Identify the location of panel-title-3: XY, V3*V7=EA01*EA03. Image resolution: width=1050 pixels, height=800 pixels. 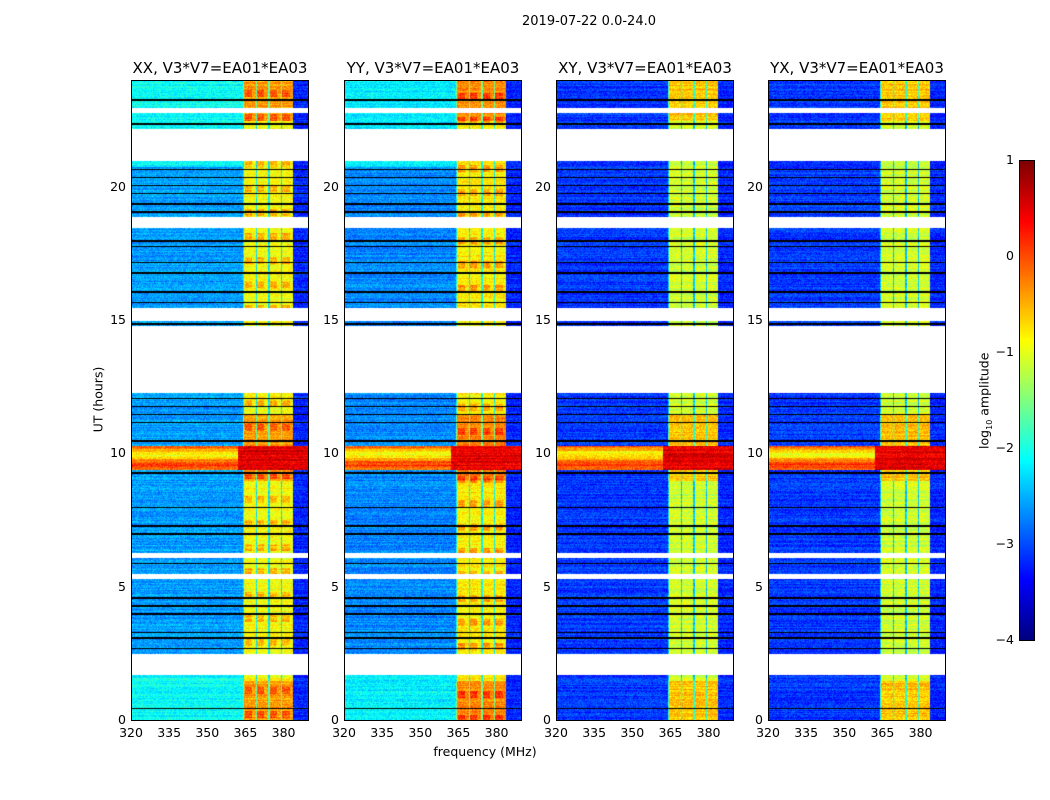
(645, 68).